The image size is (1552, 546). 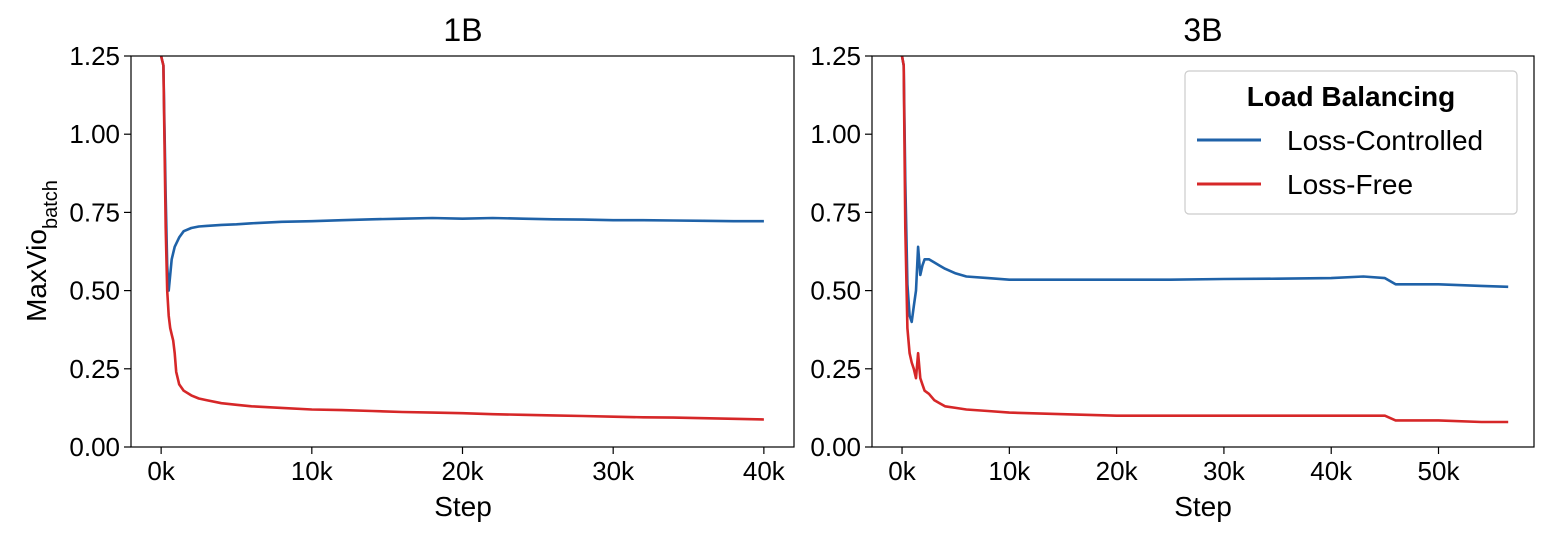 I want to click on panel-title: 1B, so click(x=462, y=30).